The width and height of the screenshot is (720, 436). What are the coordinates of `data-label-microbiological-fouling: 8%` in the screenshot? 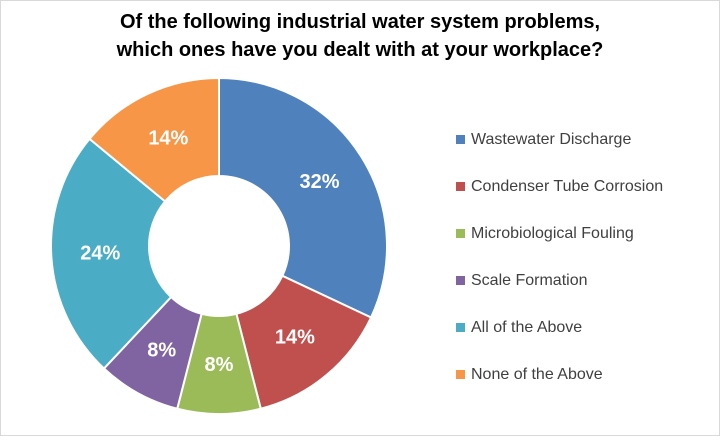 It's located at (219, 365).